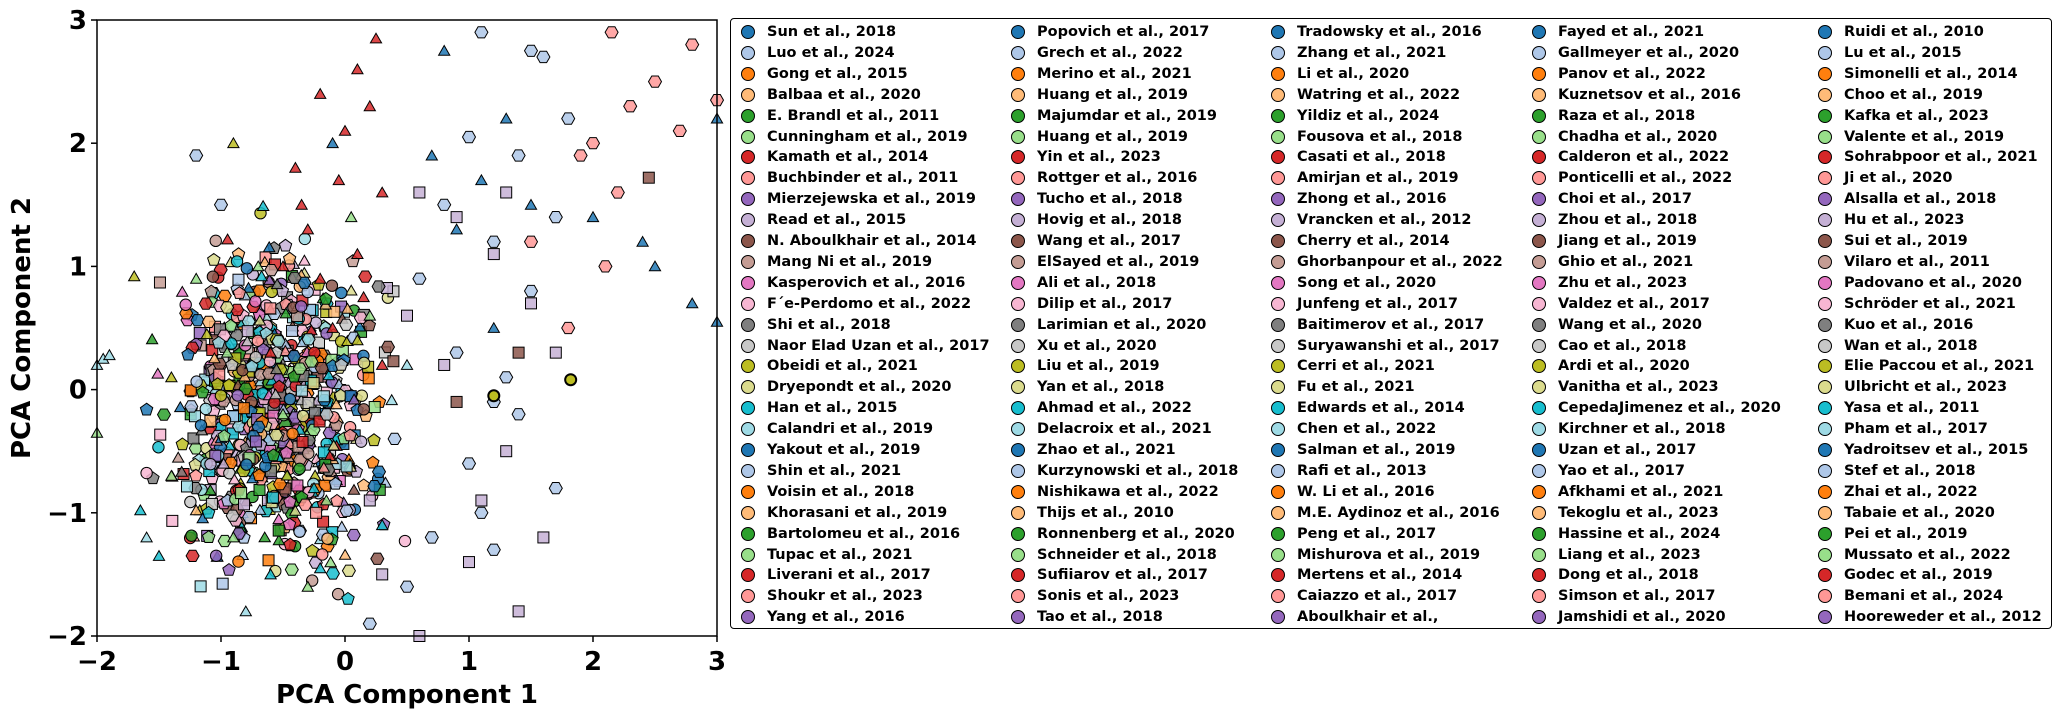 Image resolution: width=2063 pixels, height=717 pixels. I want to click on legend-label: Choi et al., 2017, so click(1625, 199).